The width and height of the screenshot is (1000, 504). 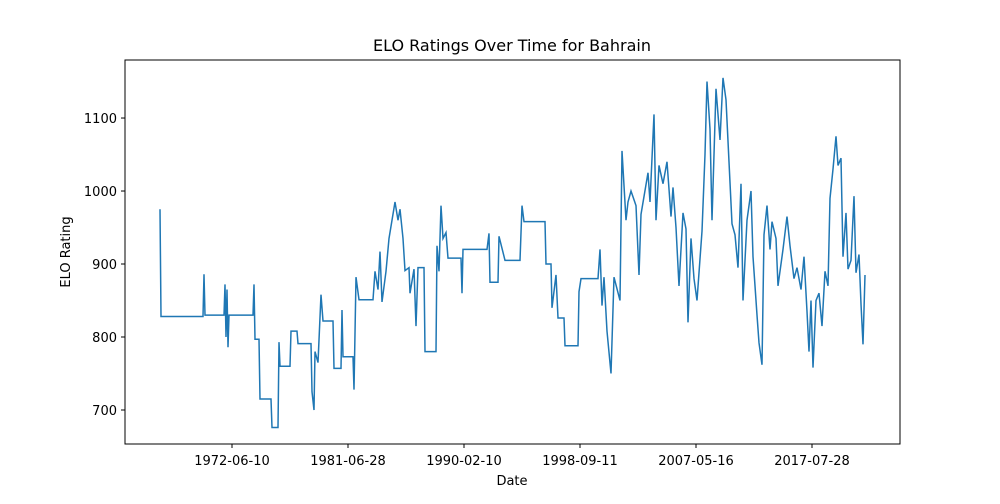 I want to click on x-tick-label: 1998-09-11, so click(x=580, y=461).